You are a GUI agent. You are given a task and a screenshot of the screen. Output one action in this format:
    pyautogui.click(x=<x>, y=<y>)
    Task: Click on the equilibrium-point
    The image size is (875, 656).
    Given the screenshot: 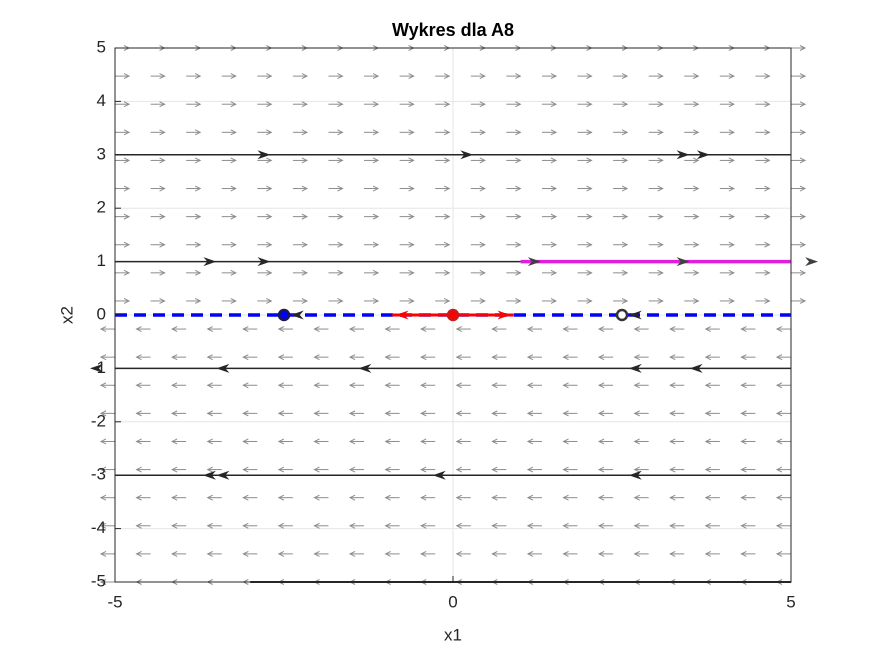 What is the action you would take?
    pyautogui.click(x=622, y=315)
    